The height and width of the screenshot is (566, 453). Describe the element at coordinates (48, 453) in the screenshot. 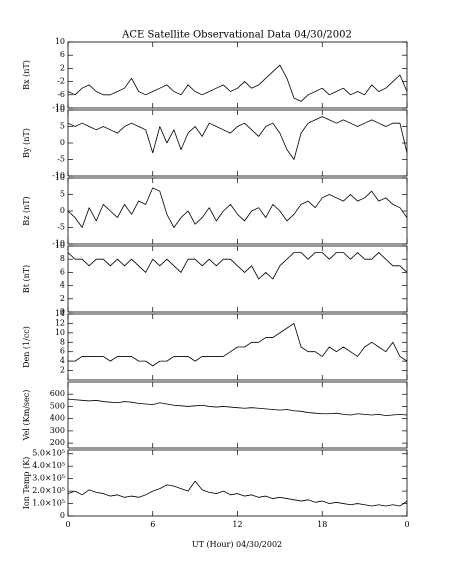

I see `y-tick-label: 5.0×10⁵` at that location.